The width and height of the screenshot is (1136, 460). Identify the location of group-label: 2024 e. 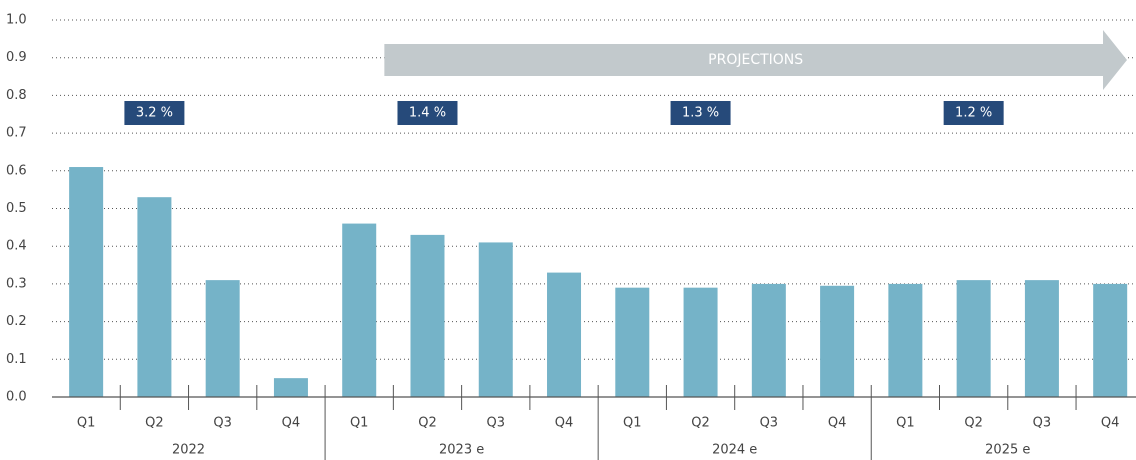
(734, 450).